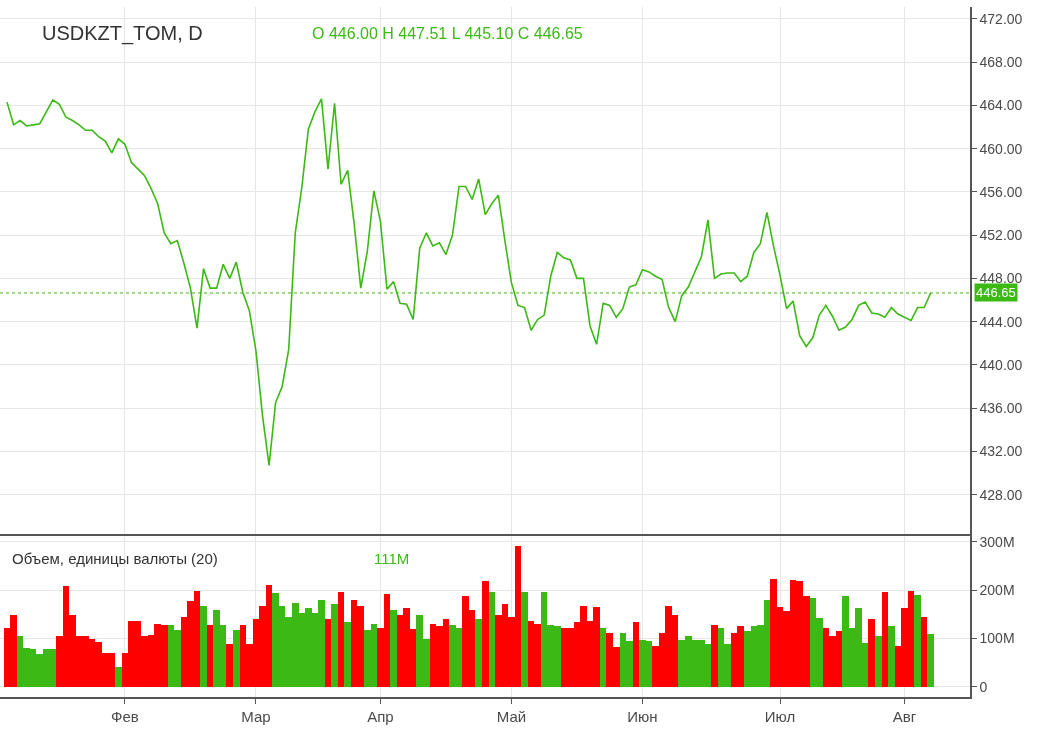 This screenshot has height=729, width=1038. I want to click on x-tick-label: Фев, so click(125, 716).